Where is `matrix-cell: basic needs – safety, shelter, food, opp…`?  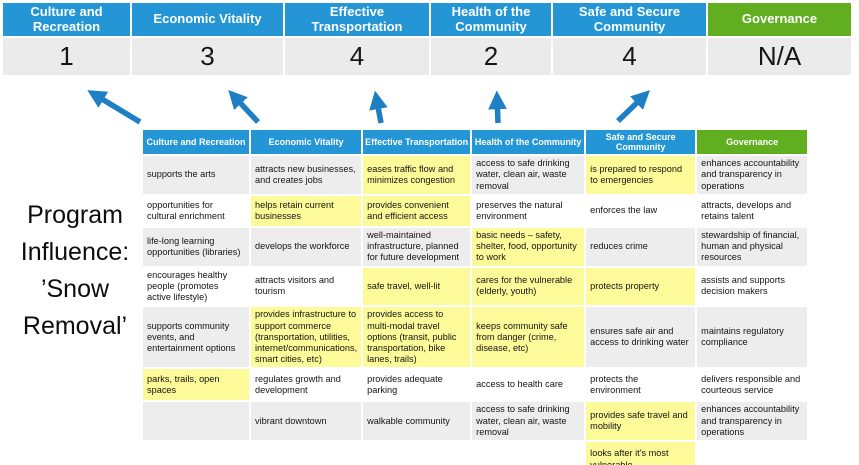
matrix-cell: basic needs – safety, shelter, food, opp… is located at coordinates (528, 247).